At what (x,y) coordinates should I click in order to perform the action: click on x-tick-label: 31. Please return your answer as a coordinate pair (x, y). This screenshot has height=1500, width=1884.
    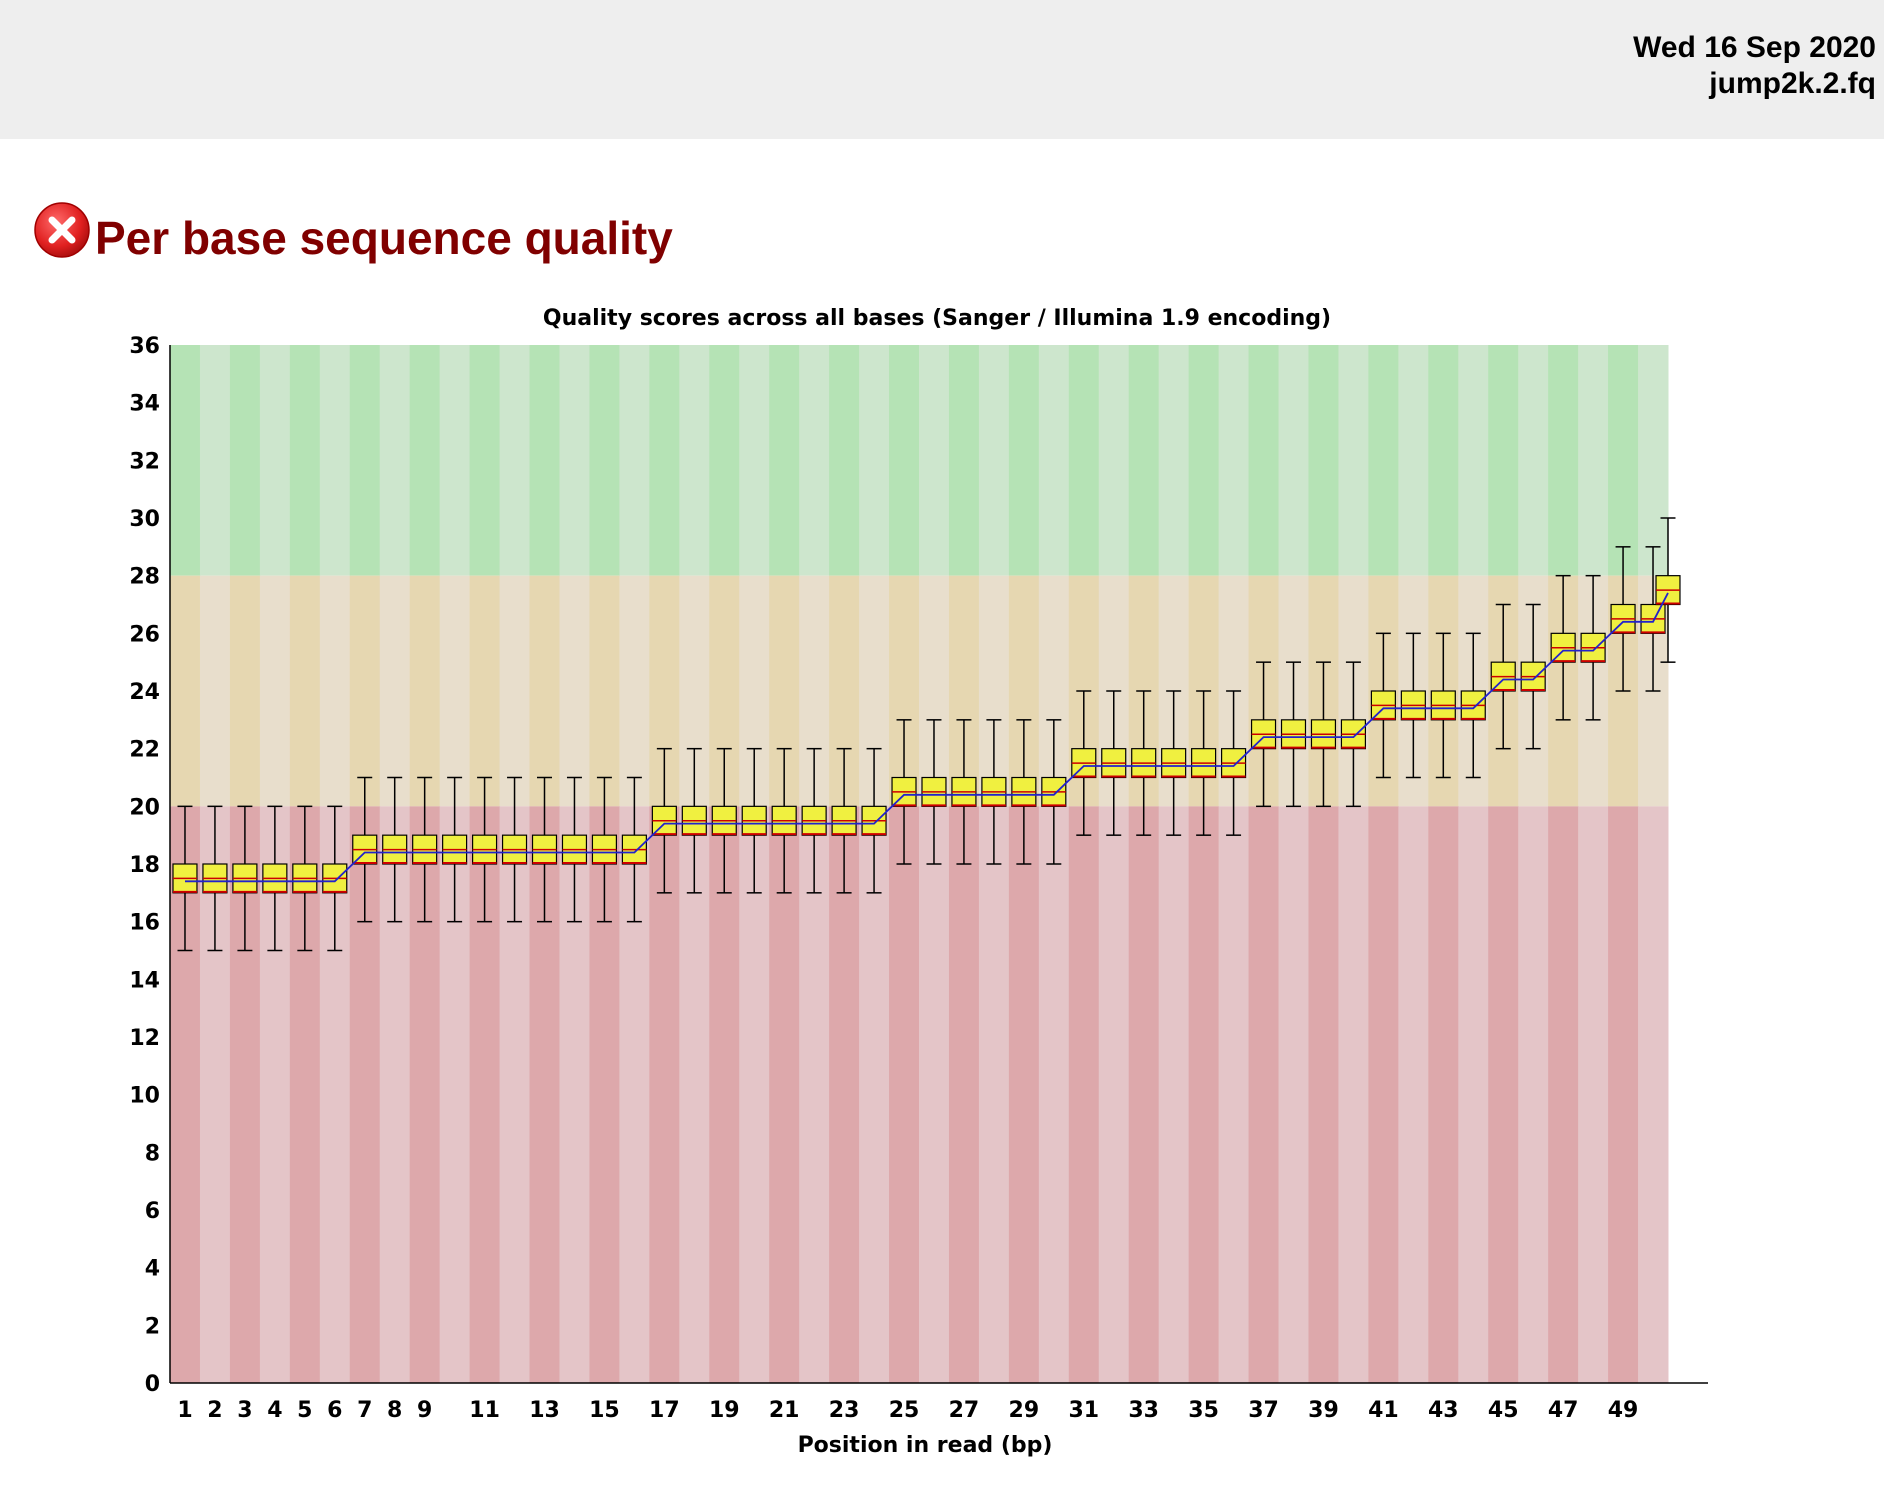
    Looking at the image, I should click on (1083, 1410).